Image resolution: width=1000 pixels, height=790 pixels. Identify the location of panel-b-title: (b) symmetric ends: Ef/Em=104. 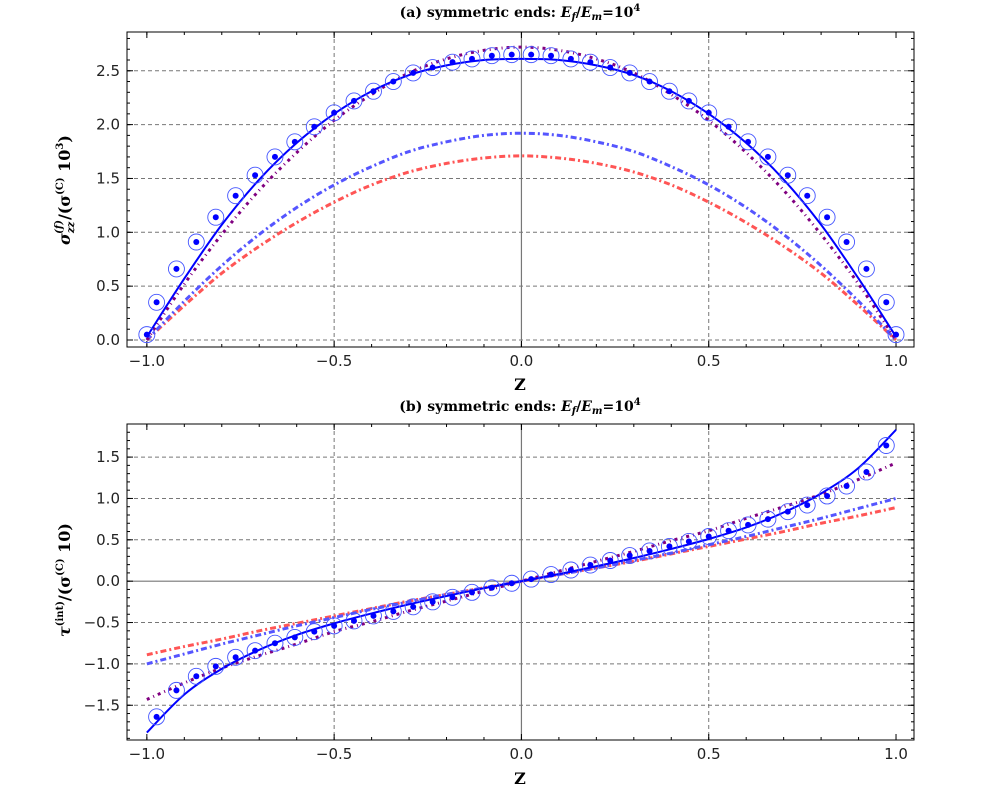
(519, 407).